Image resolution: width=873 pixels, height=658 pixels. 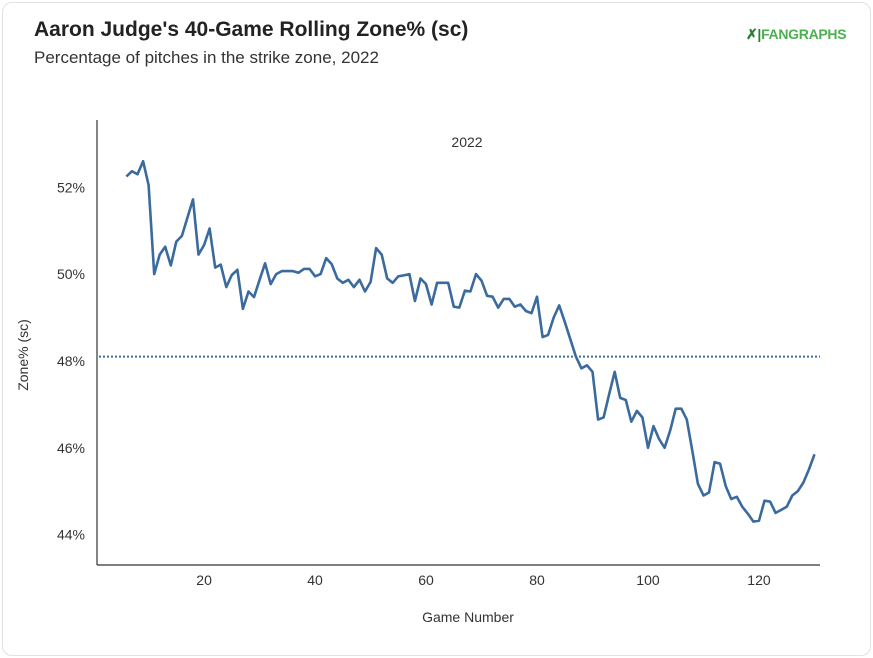 What do you see at coordinates (71, 535) in the screenshot?
I see `y-tick-label: 44%` at bounding box center [71, 535].